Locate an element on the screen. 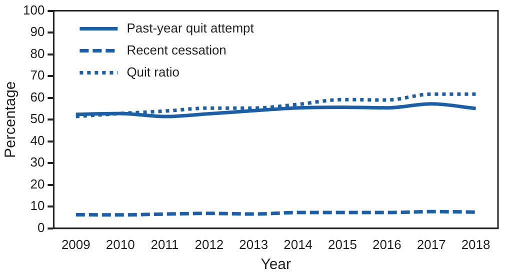  x-tick-label: 2009 is located at coordinates (75, 244).